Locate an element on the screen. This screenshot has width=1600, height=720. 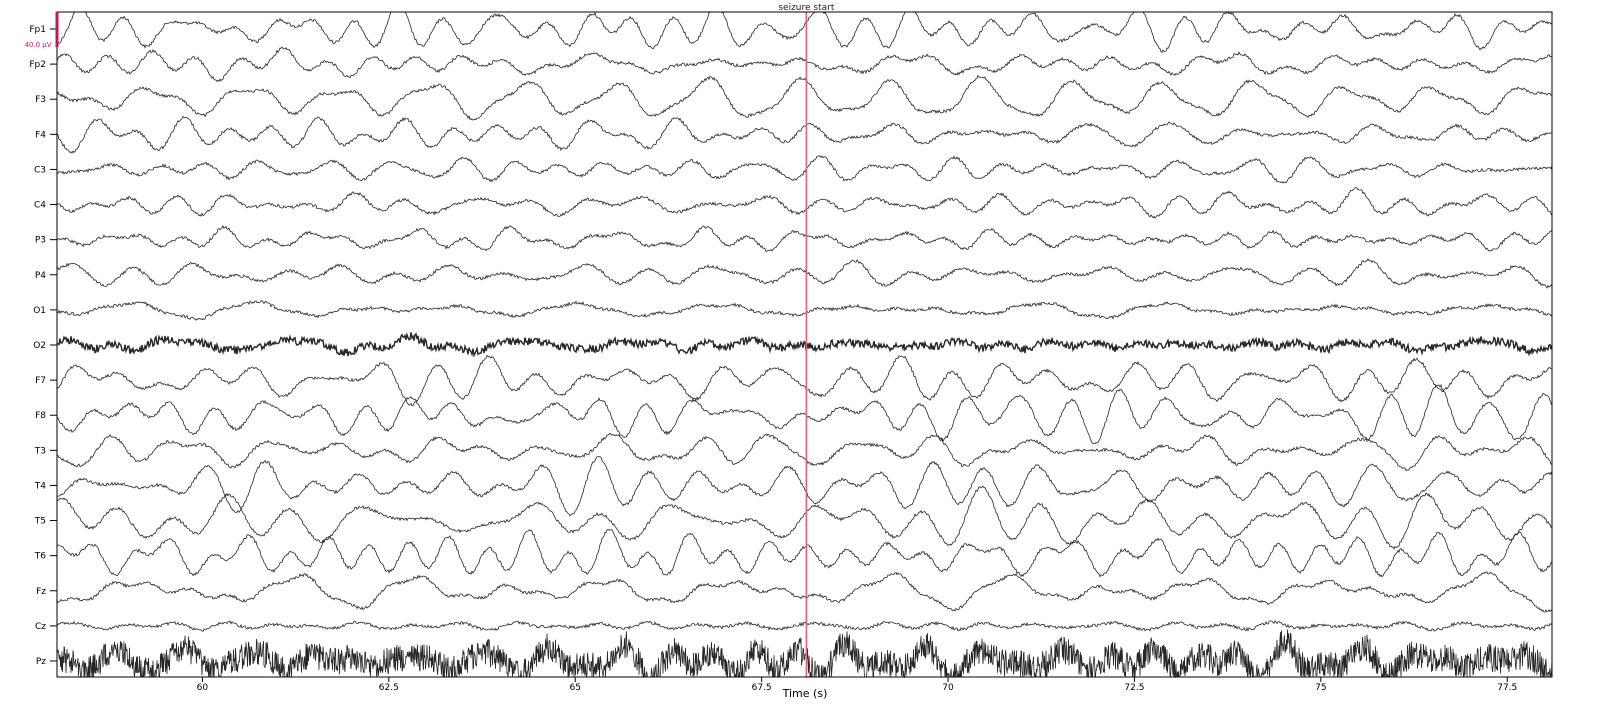
trace-fp2 is located at coordinates (804, 64).